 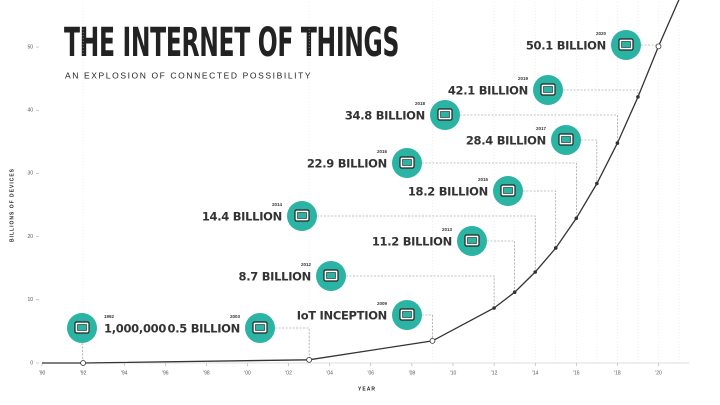 What do you see at coordinates (30, 237) in the screenshot?
I see `y-tick-label: 20` at bounding box center [30, 237].